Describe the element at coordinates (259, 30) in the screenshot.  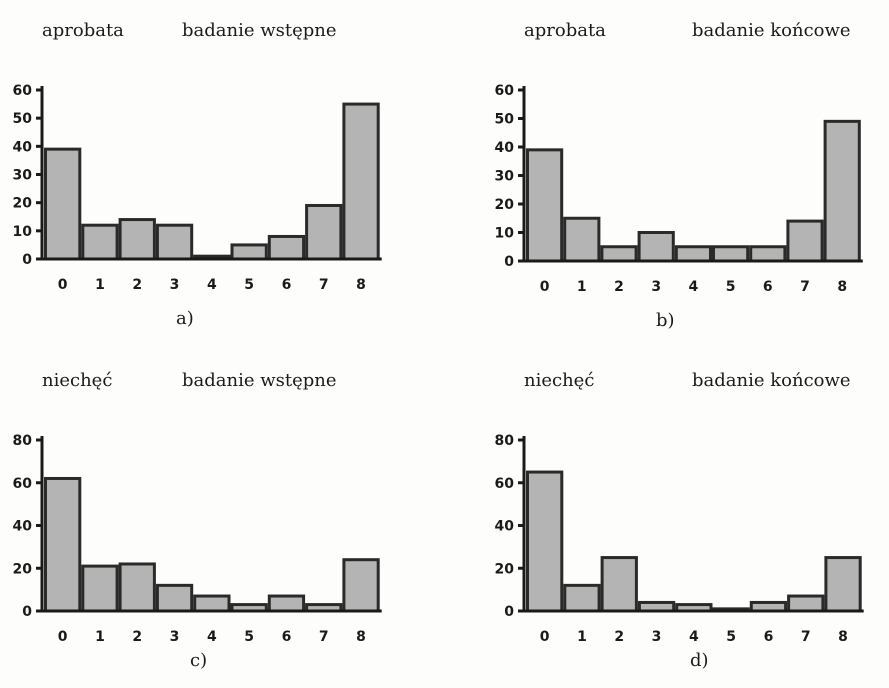
I see `panel-a-title-right: badanie wstępne` at that location.